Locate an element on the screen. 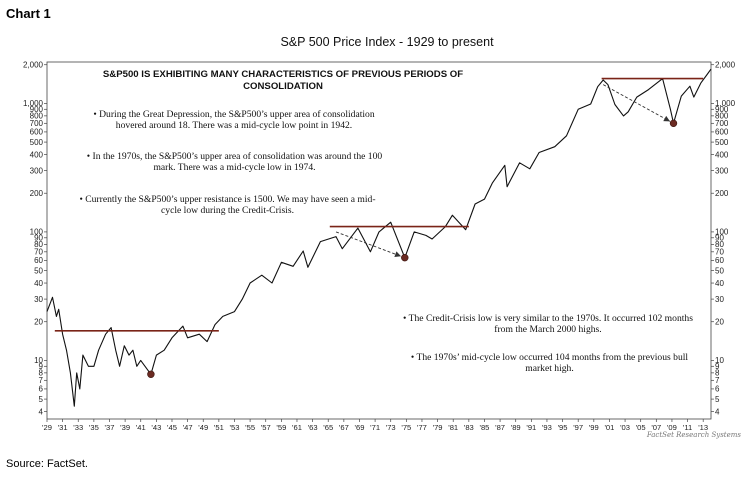 The image size is (750, 478). y-tick-label: 8 is located at coordinates (41, 373).